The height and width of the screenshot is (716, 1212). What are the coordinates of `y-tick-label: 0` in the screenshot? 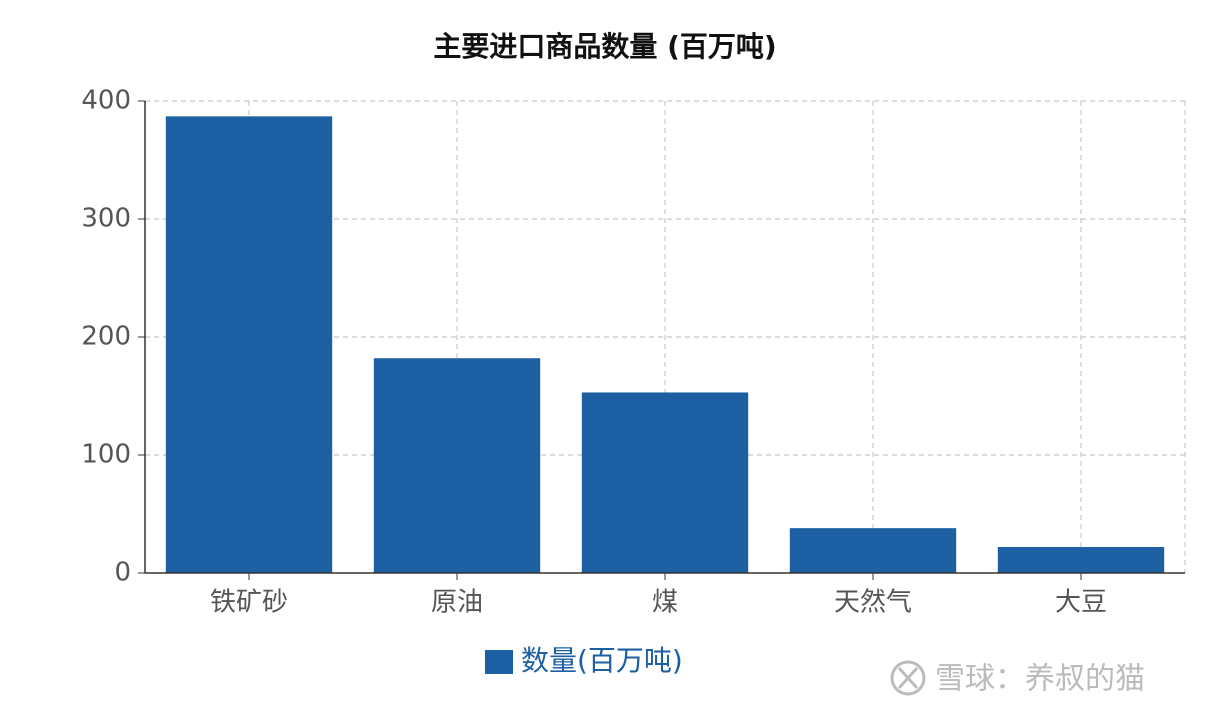 It's located at (122, 573).